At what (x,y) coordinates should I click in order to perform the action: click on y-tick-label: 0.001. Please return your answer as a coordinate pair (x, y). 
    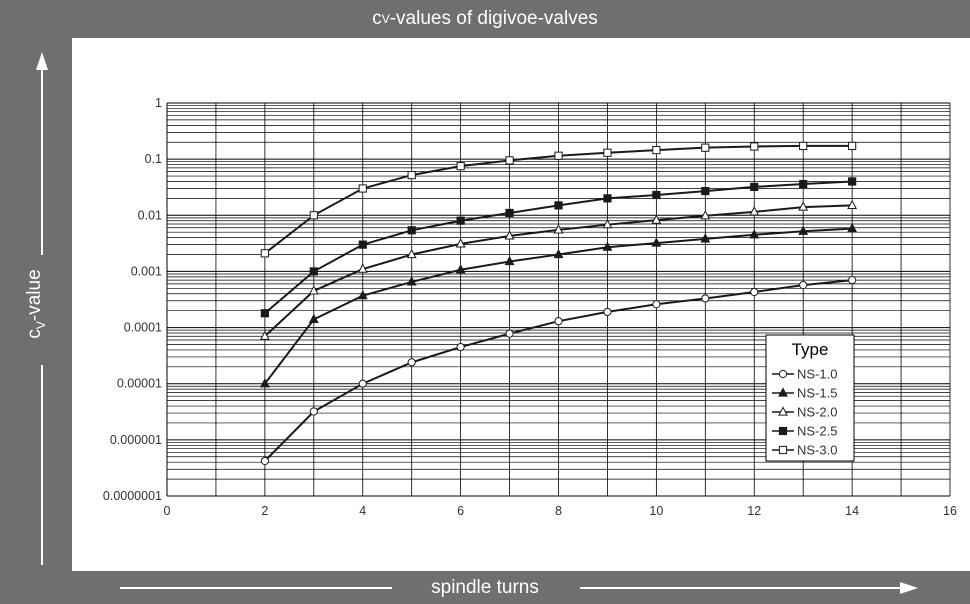
    Looking at the image, I should click on (146, 271).